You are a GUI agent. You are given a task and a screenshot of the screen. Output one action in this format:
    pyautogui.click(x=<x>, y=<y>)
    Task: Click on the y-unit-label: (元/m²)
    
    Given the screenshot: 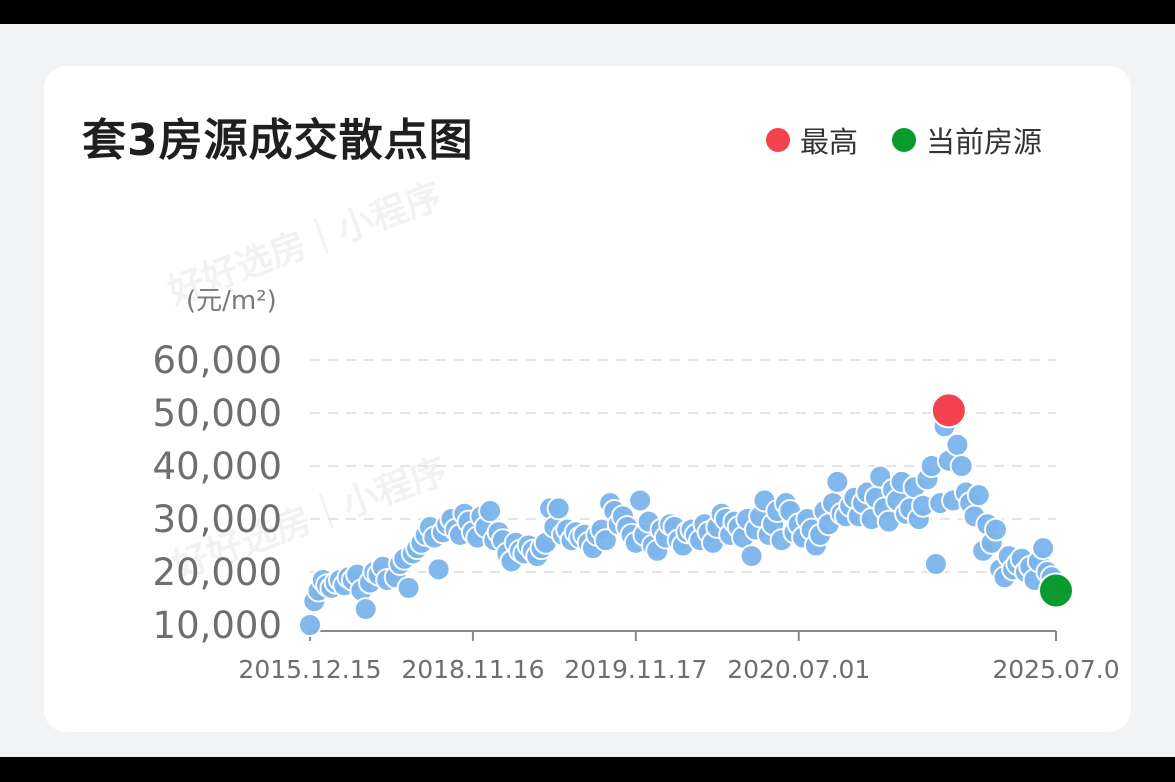 What is the action you would take?
    pyautogui.click(x=231, y=301)
    